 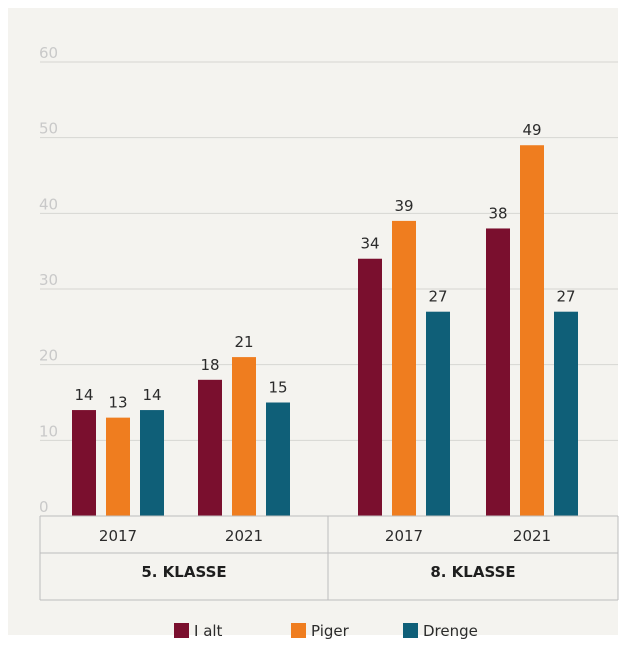 I want to click on y-tick-label: 60, so click(x=48, y=53).